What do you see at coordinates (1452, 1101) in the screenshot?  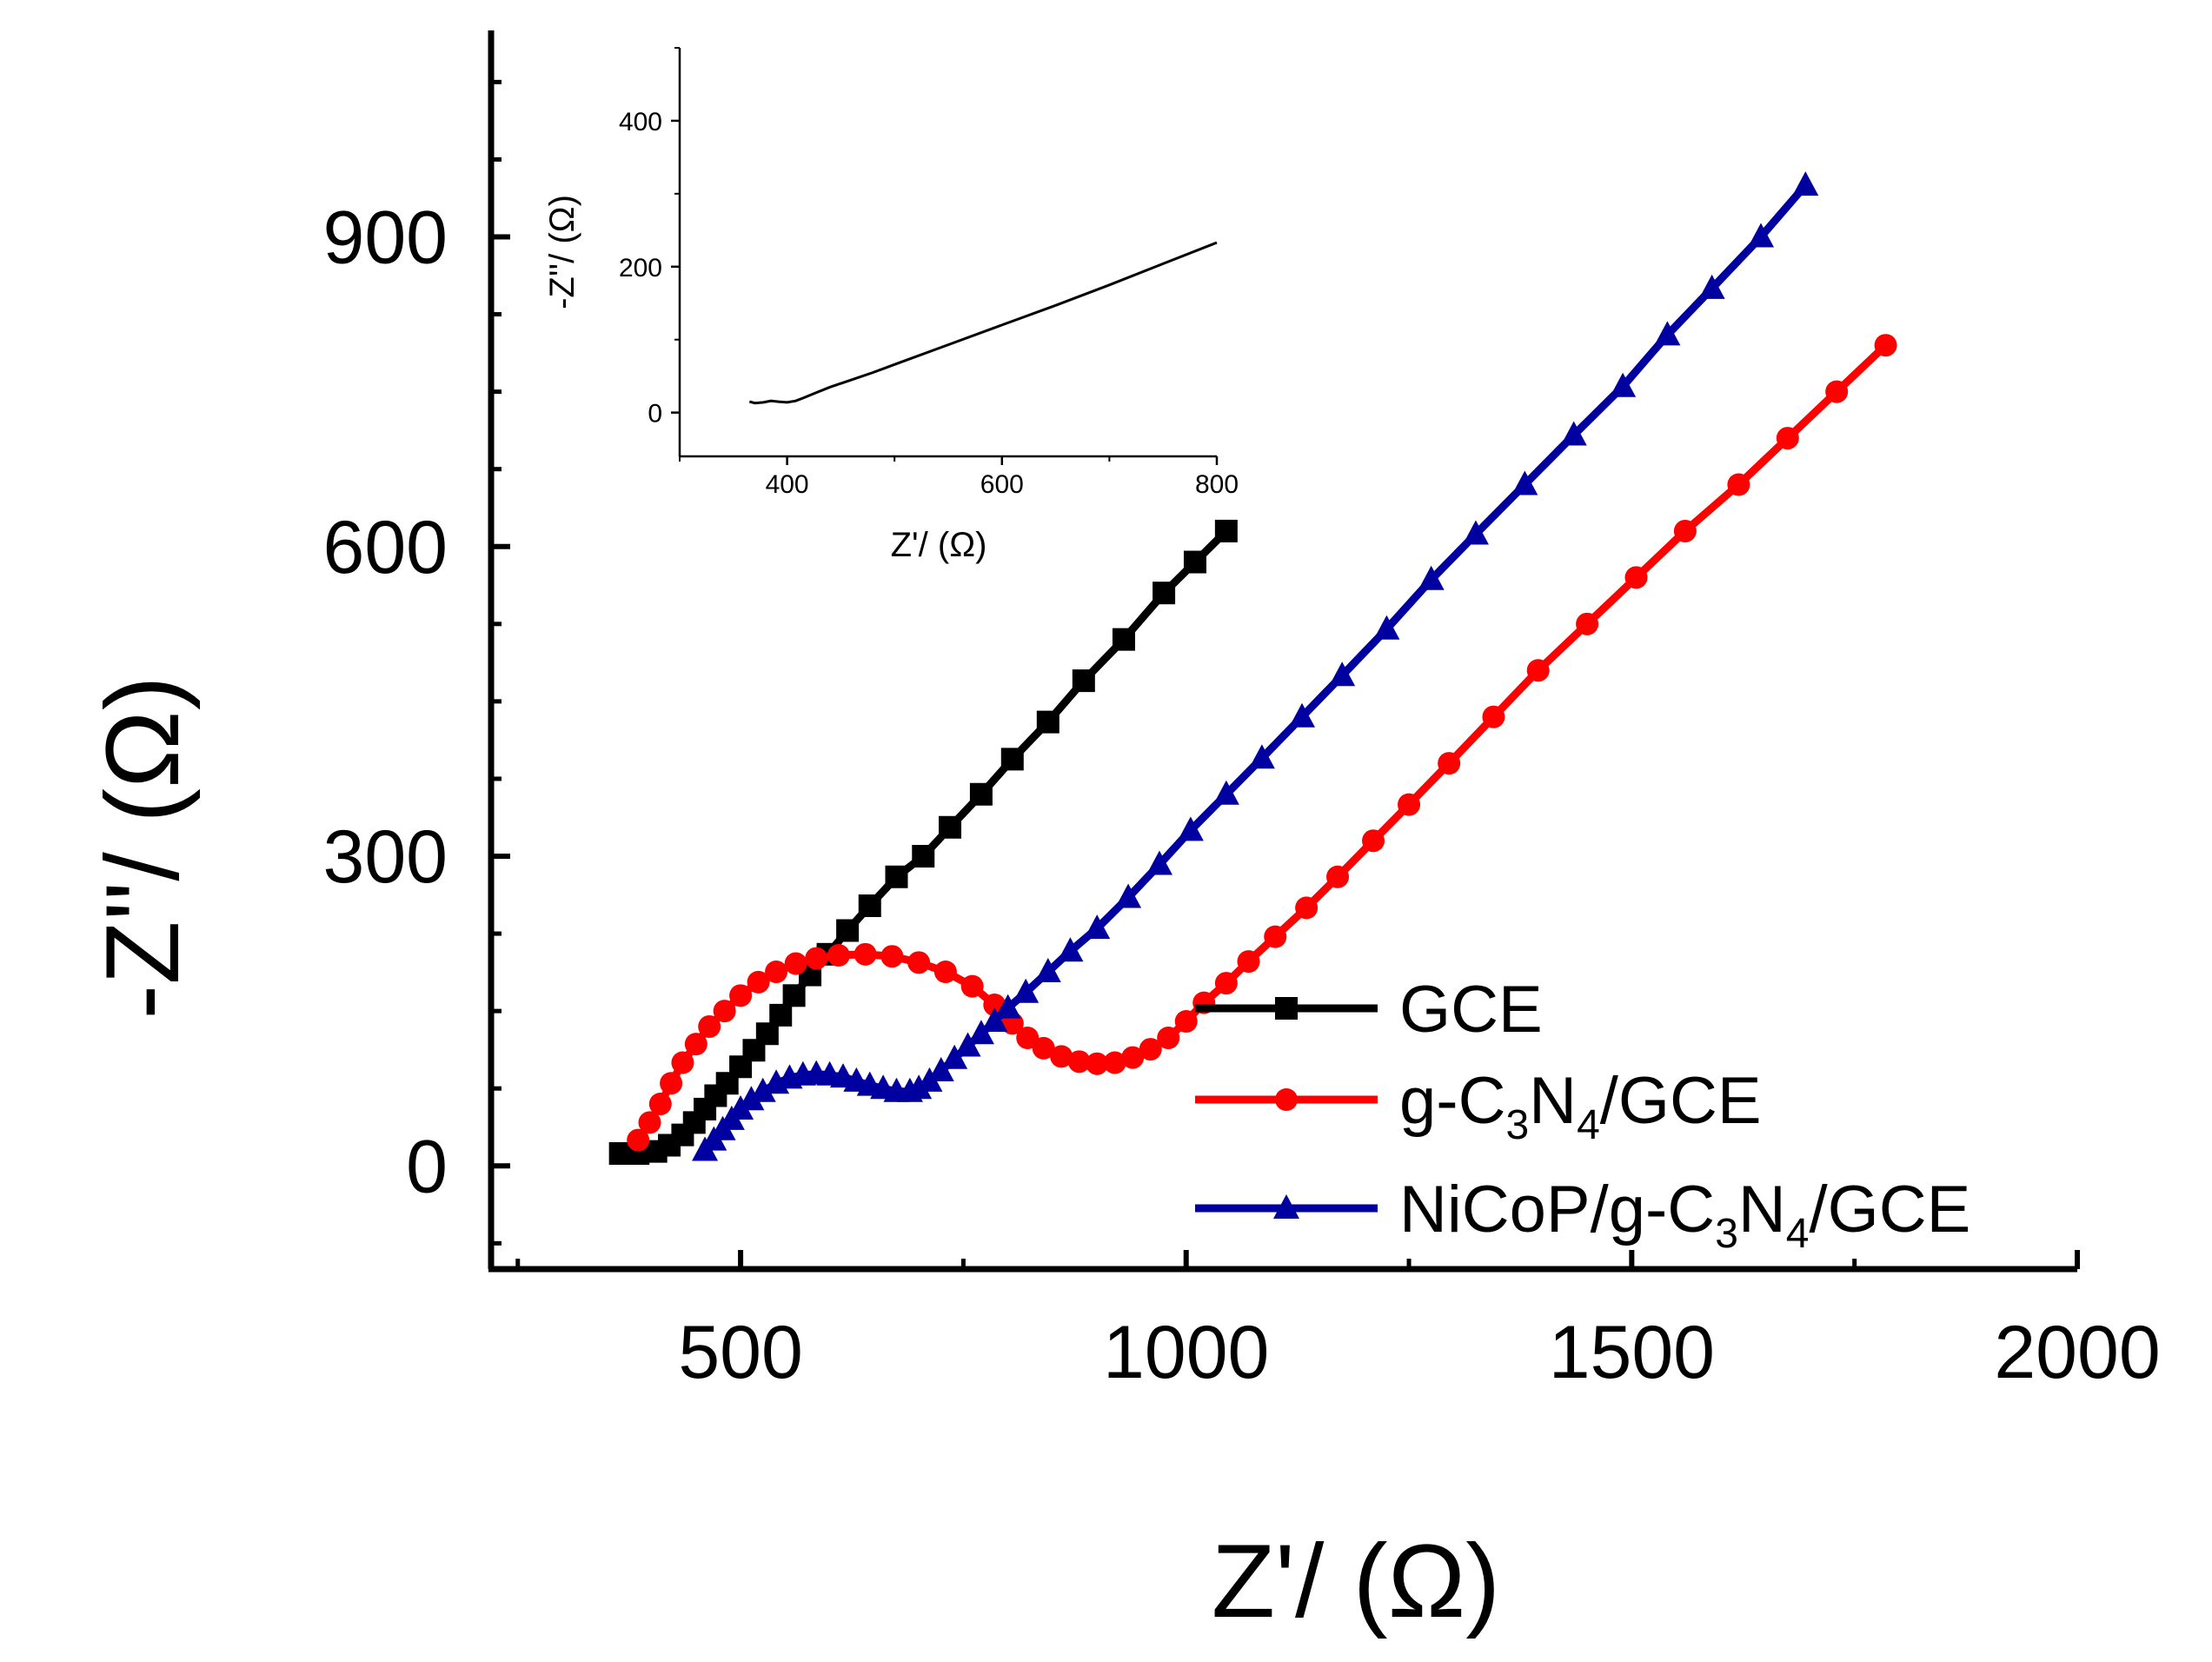 I see `legend-text-part: g-C` at bounding box center [1452, 1101].